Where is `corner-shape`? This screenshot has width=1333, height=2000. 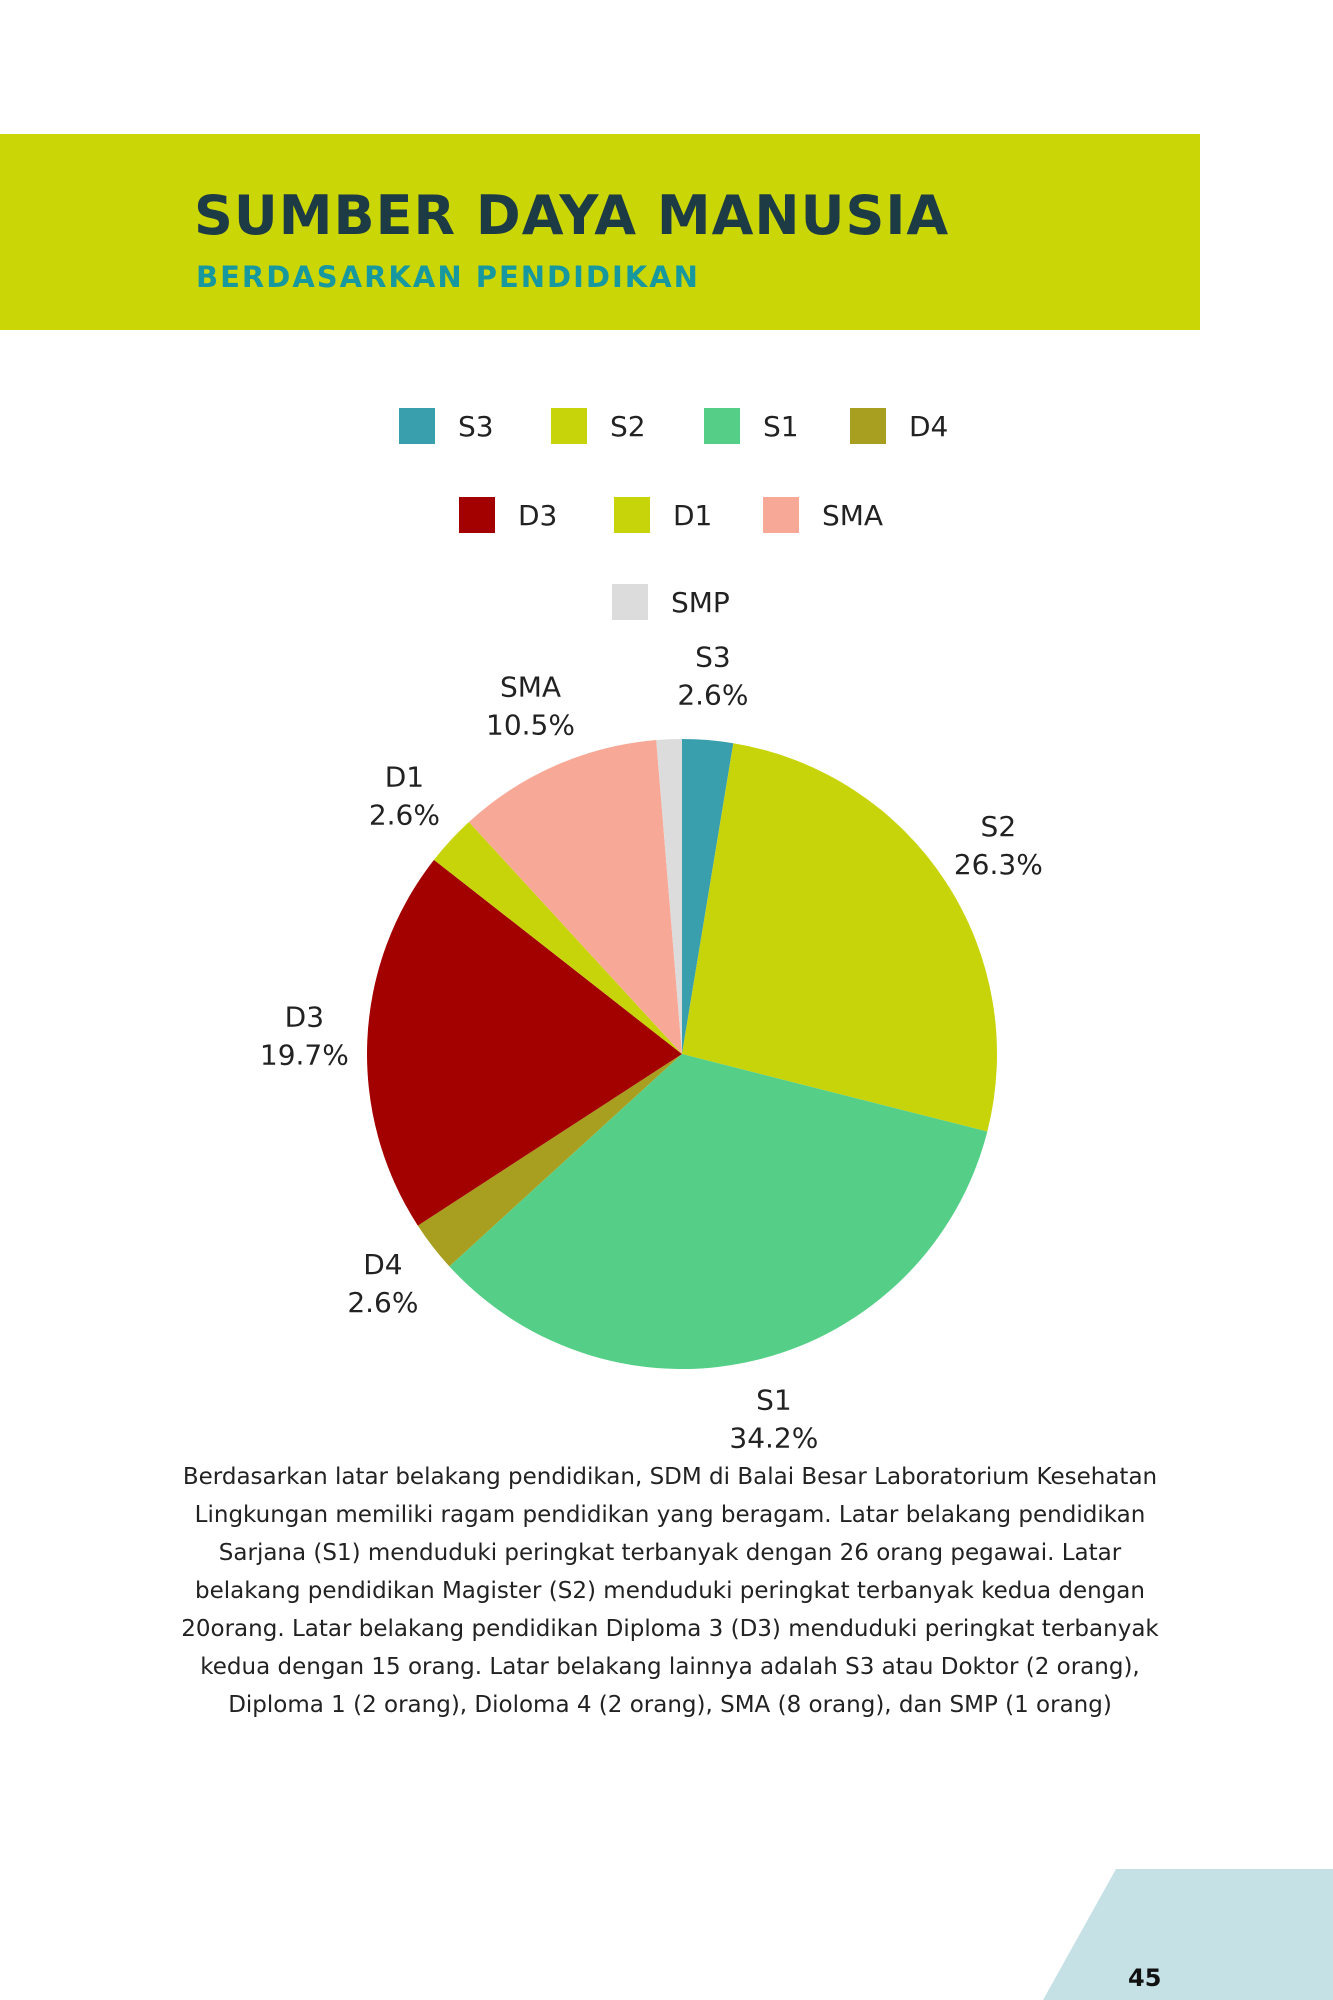 corner-shape is located at coordinates (1188, 1934).